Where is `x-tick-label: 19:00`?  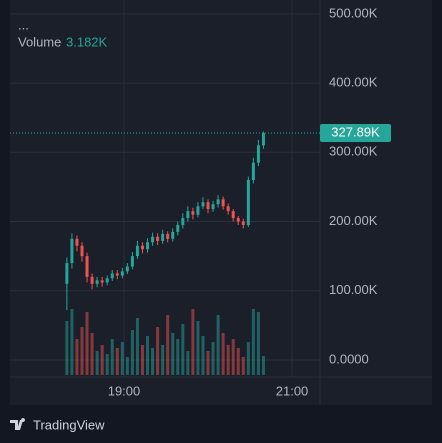
x-tick-label: 19:00 is located at coordinates (124, 390).